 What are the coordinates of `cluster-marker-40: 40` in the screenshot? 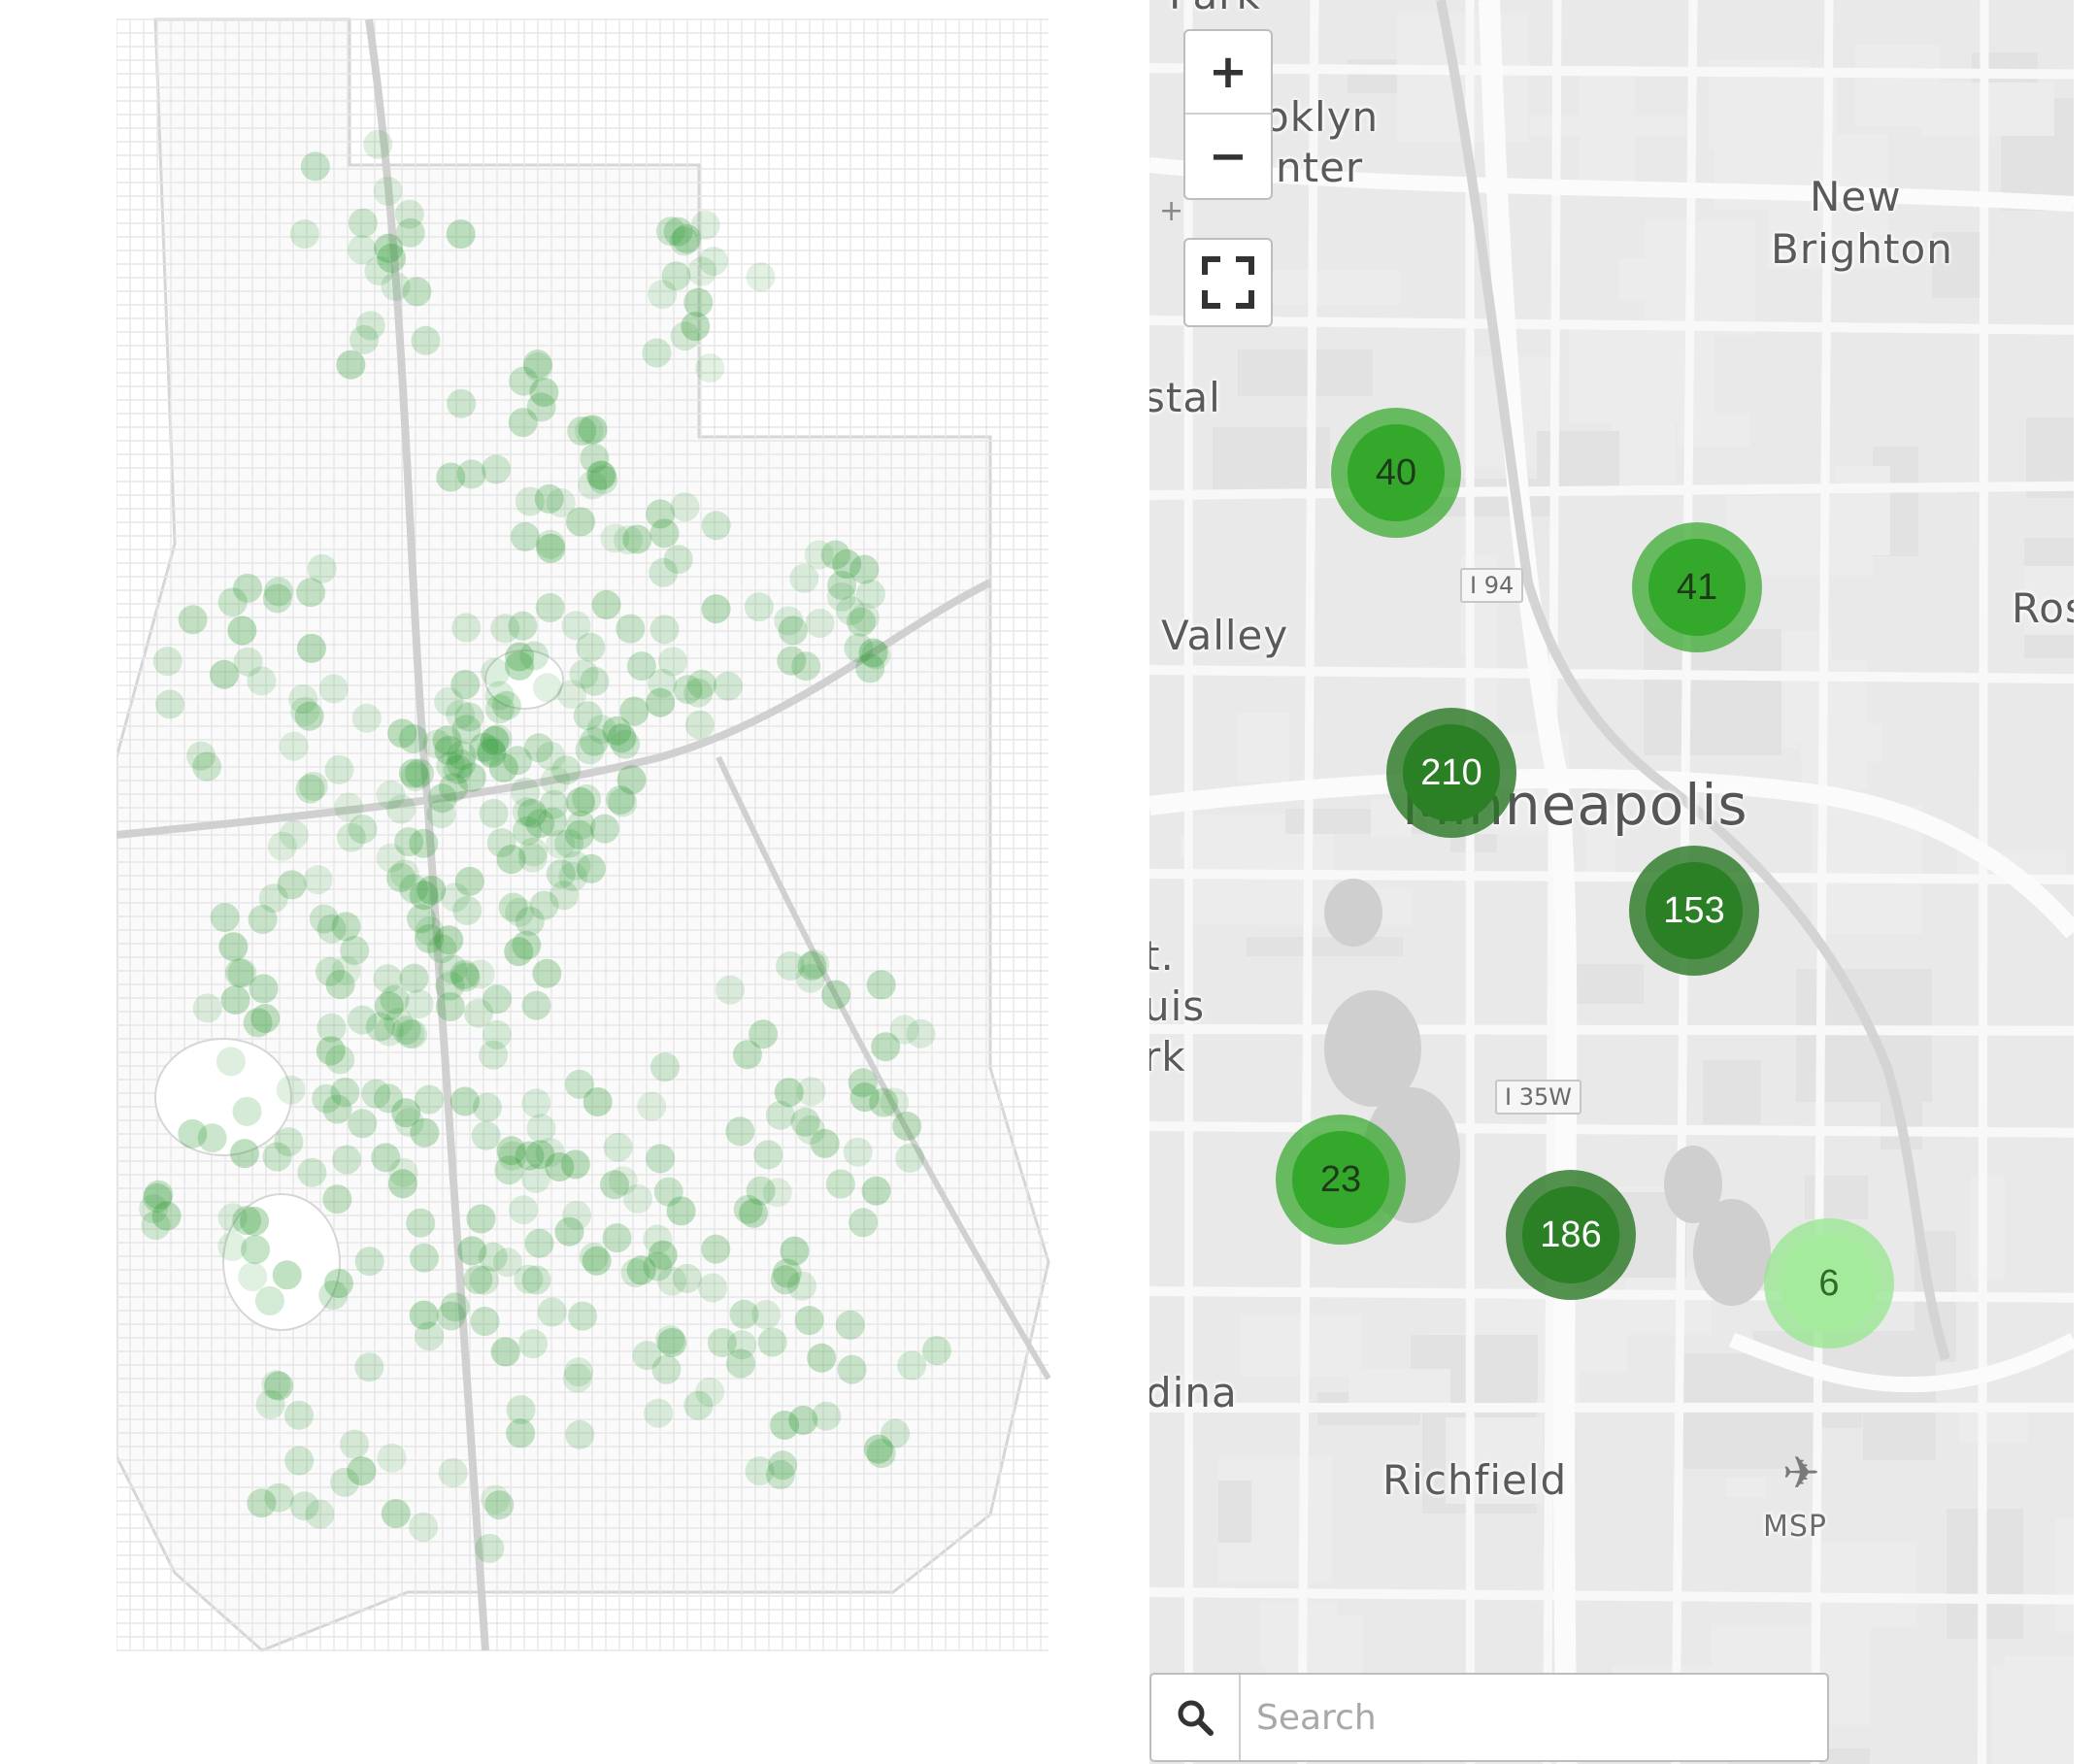 It's located at (1396, 473).